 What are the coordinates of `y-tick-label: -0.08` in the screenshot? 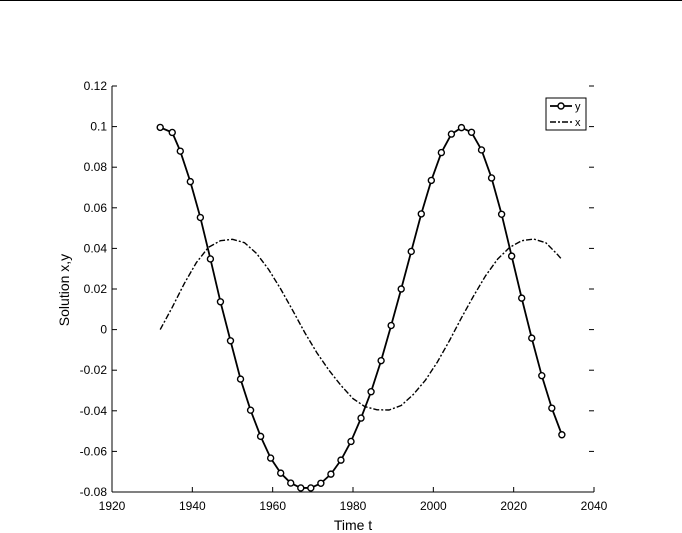 It's located at (94, 492).